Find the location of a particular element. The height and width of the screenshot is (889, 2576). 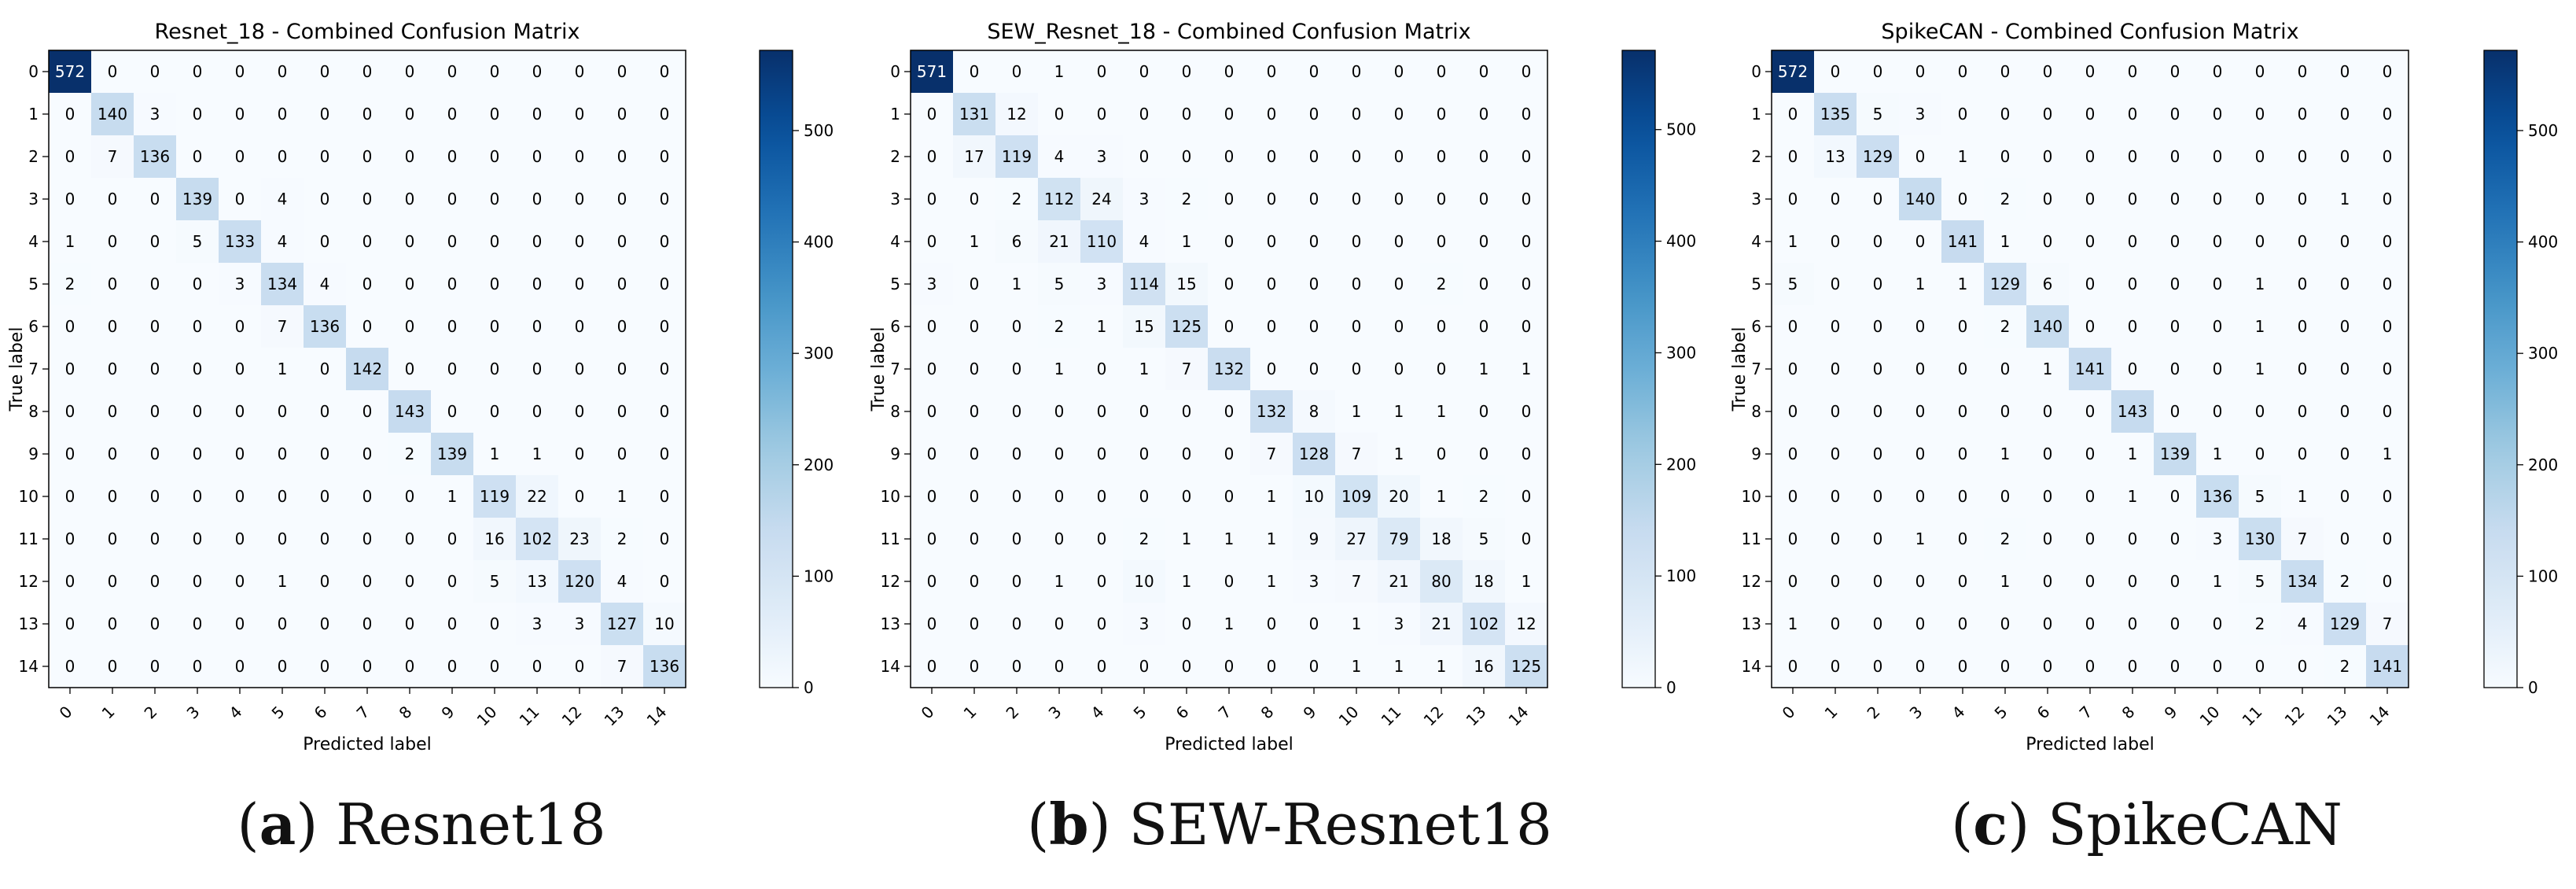

cell-value-label: 3 is located at coordinates (2218, 538).